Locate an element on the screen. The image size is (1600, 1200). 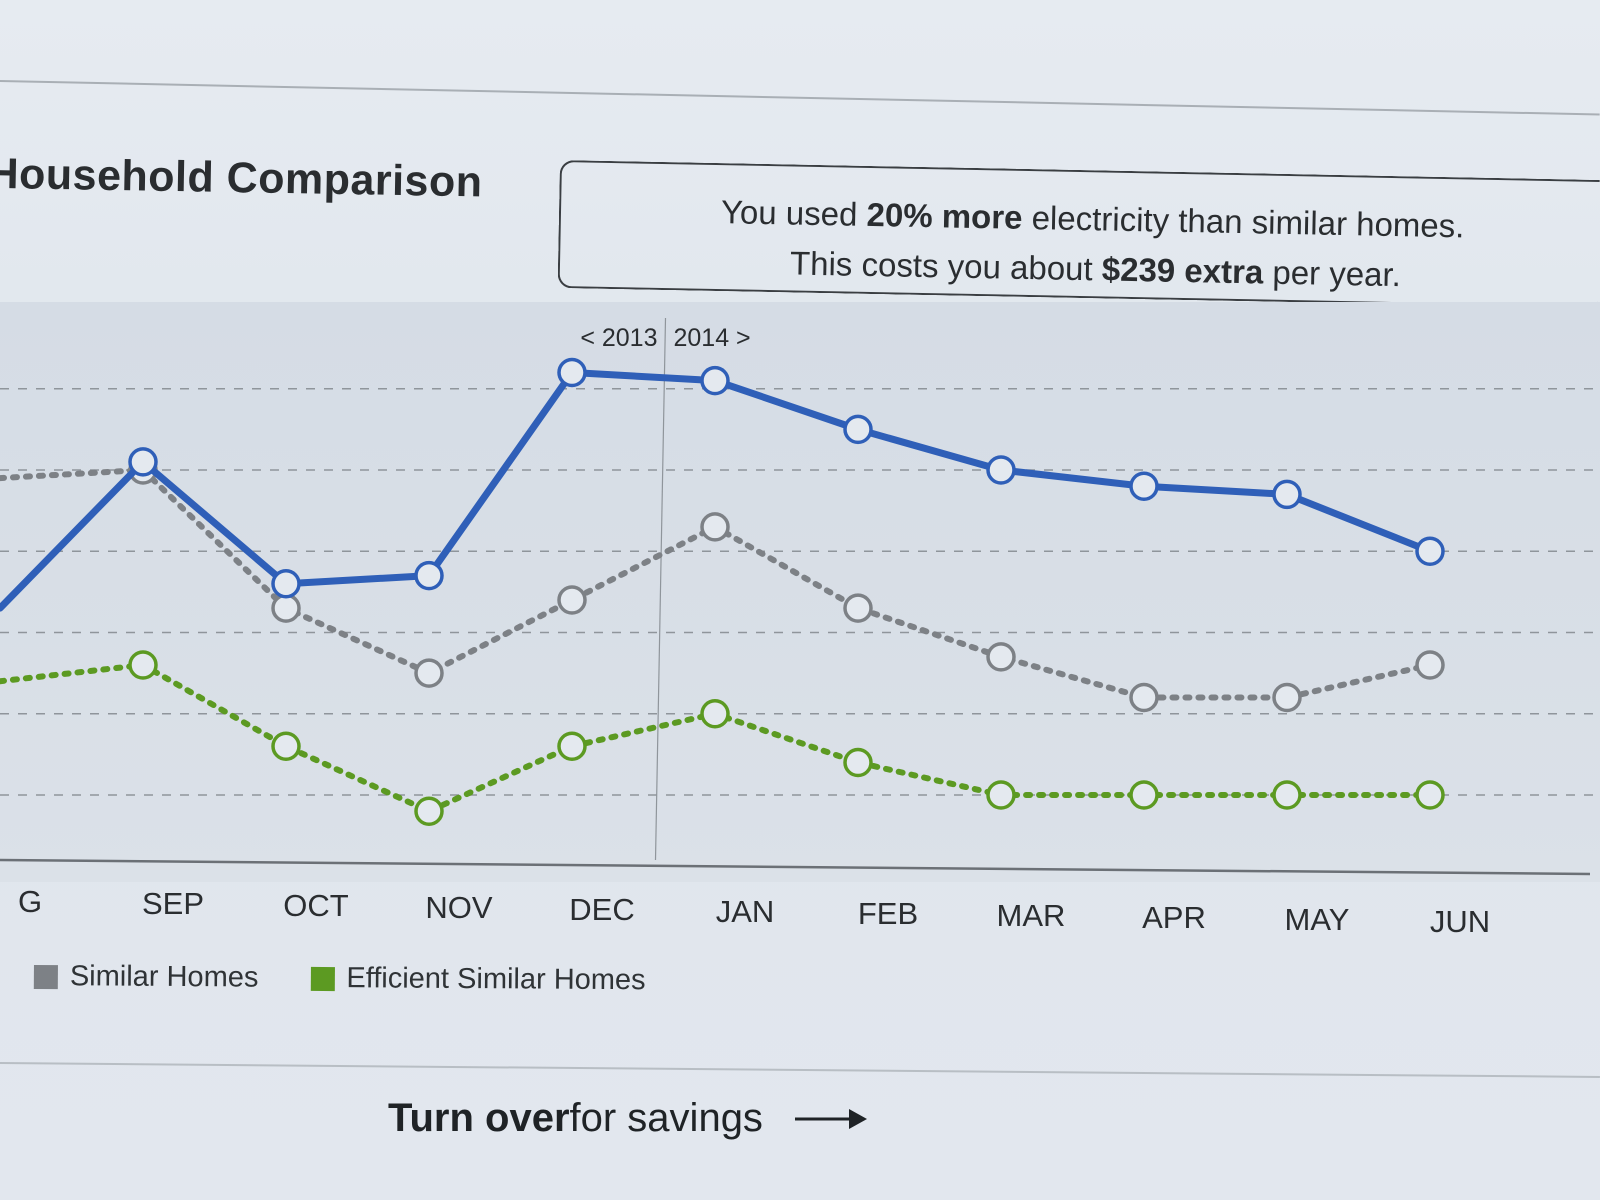
point-similar-feb is located at coordinates (858, 608).